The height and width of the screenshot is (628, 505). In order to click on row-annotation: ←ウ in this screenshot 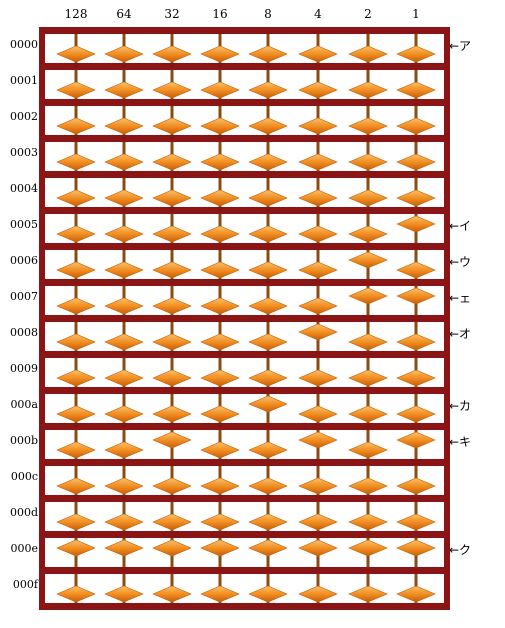, I will do `click(460, 262)`.